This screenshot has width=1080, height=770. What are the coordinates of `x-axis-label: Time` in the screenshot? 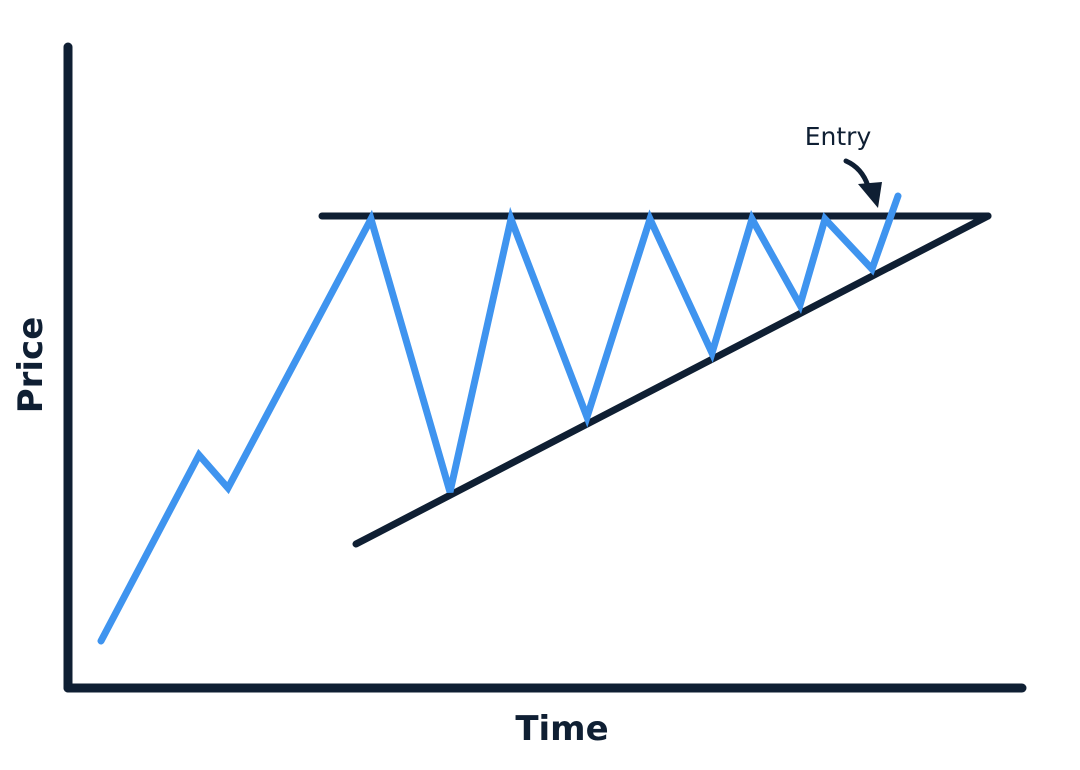 It's located at (561, 729).